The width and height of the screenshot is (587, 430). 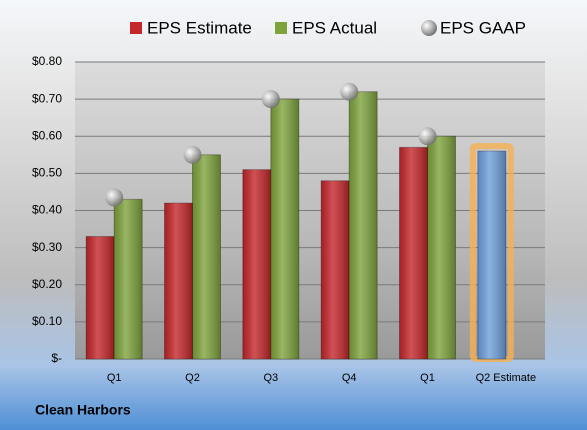 What do you see at coordinates (334, 27) in the screenshot?
I see `legend-label: EPS Actual` at bounding box center [334, 27].